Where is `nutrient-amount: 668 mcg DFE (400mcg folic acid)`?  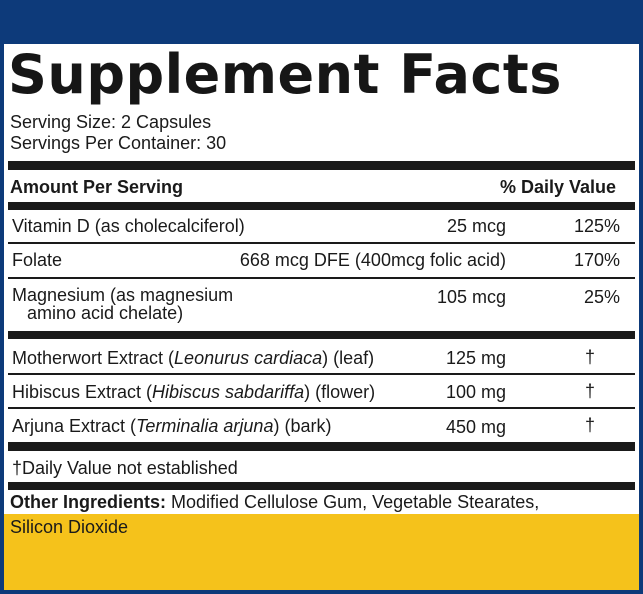
nutrient-amount: 668 mcg DFE (400mcg folic acid) is located at coordinates (372, 260).